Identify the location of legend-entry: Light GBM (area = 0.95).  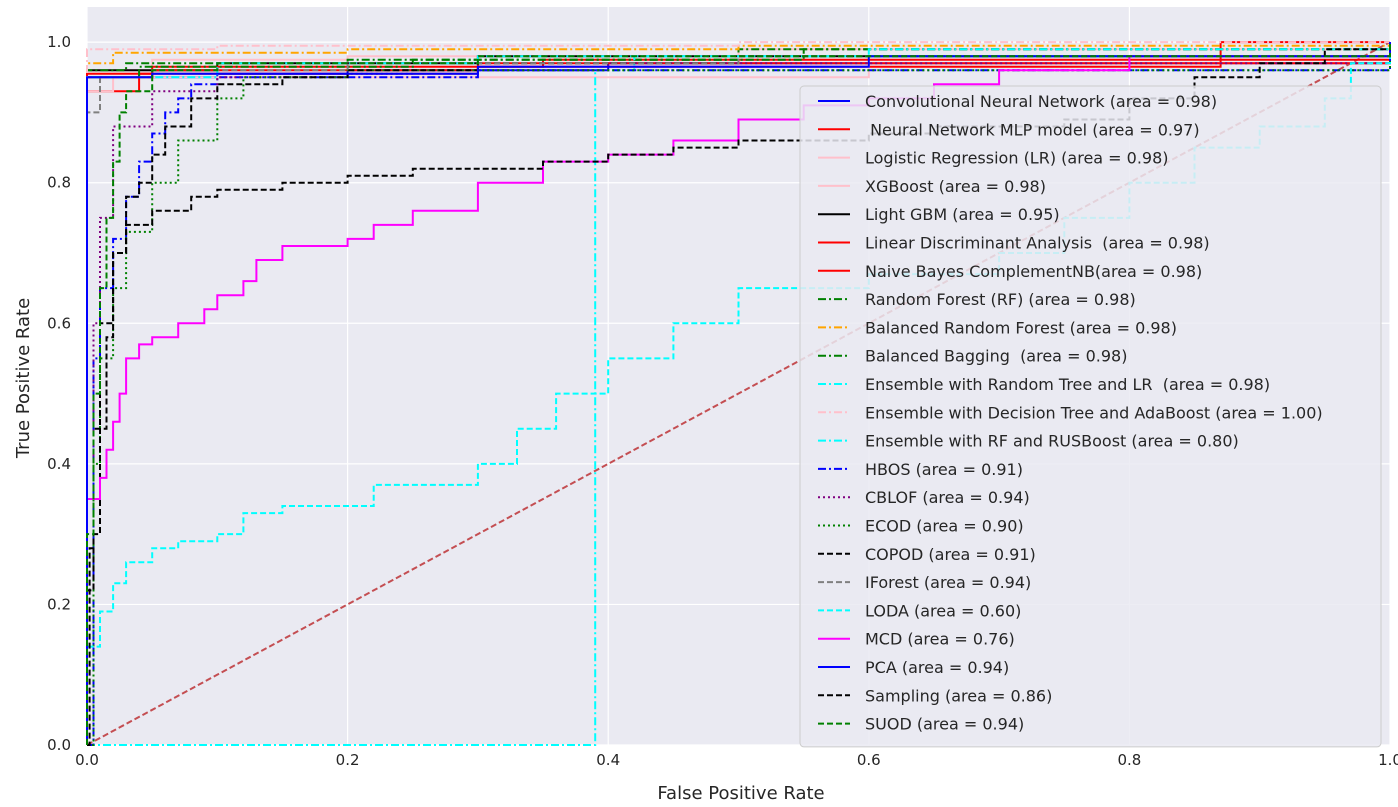
(962, 214).